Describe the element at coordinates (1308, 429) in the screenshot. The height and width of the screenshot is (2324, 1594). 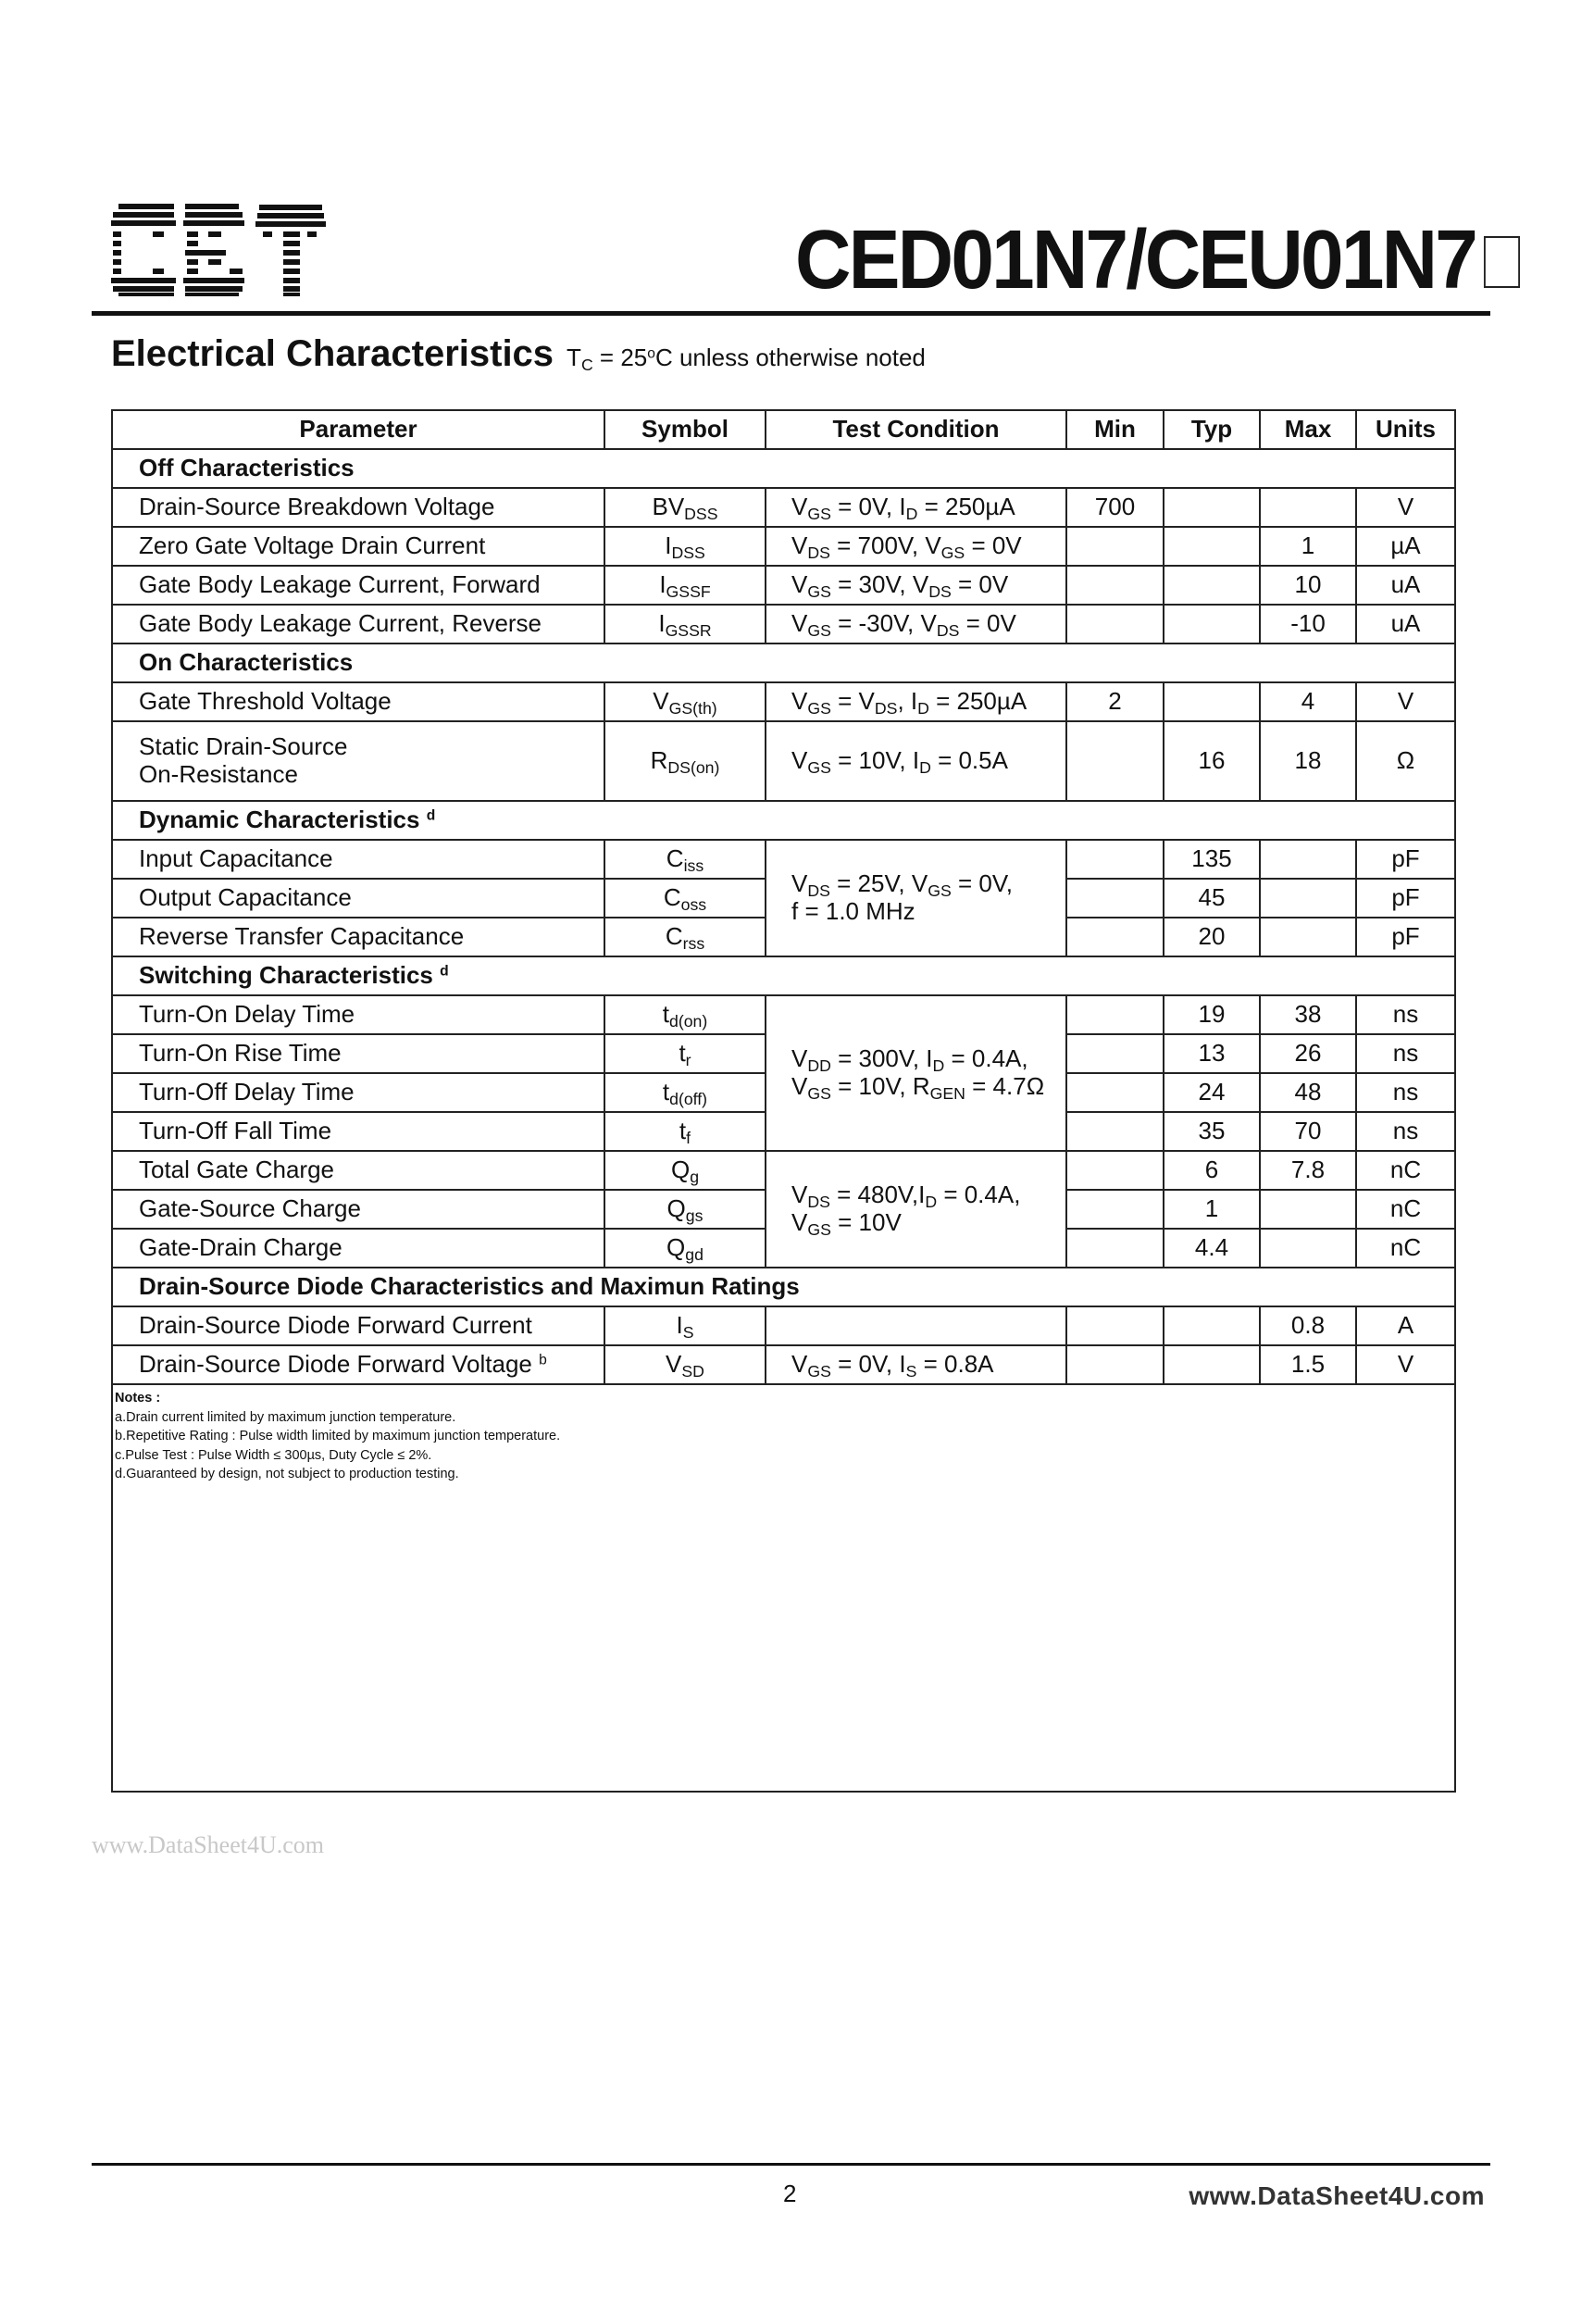
I see `column-header-max: Max` at that location.